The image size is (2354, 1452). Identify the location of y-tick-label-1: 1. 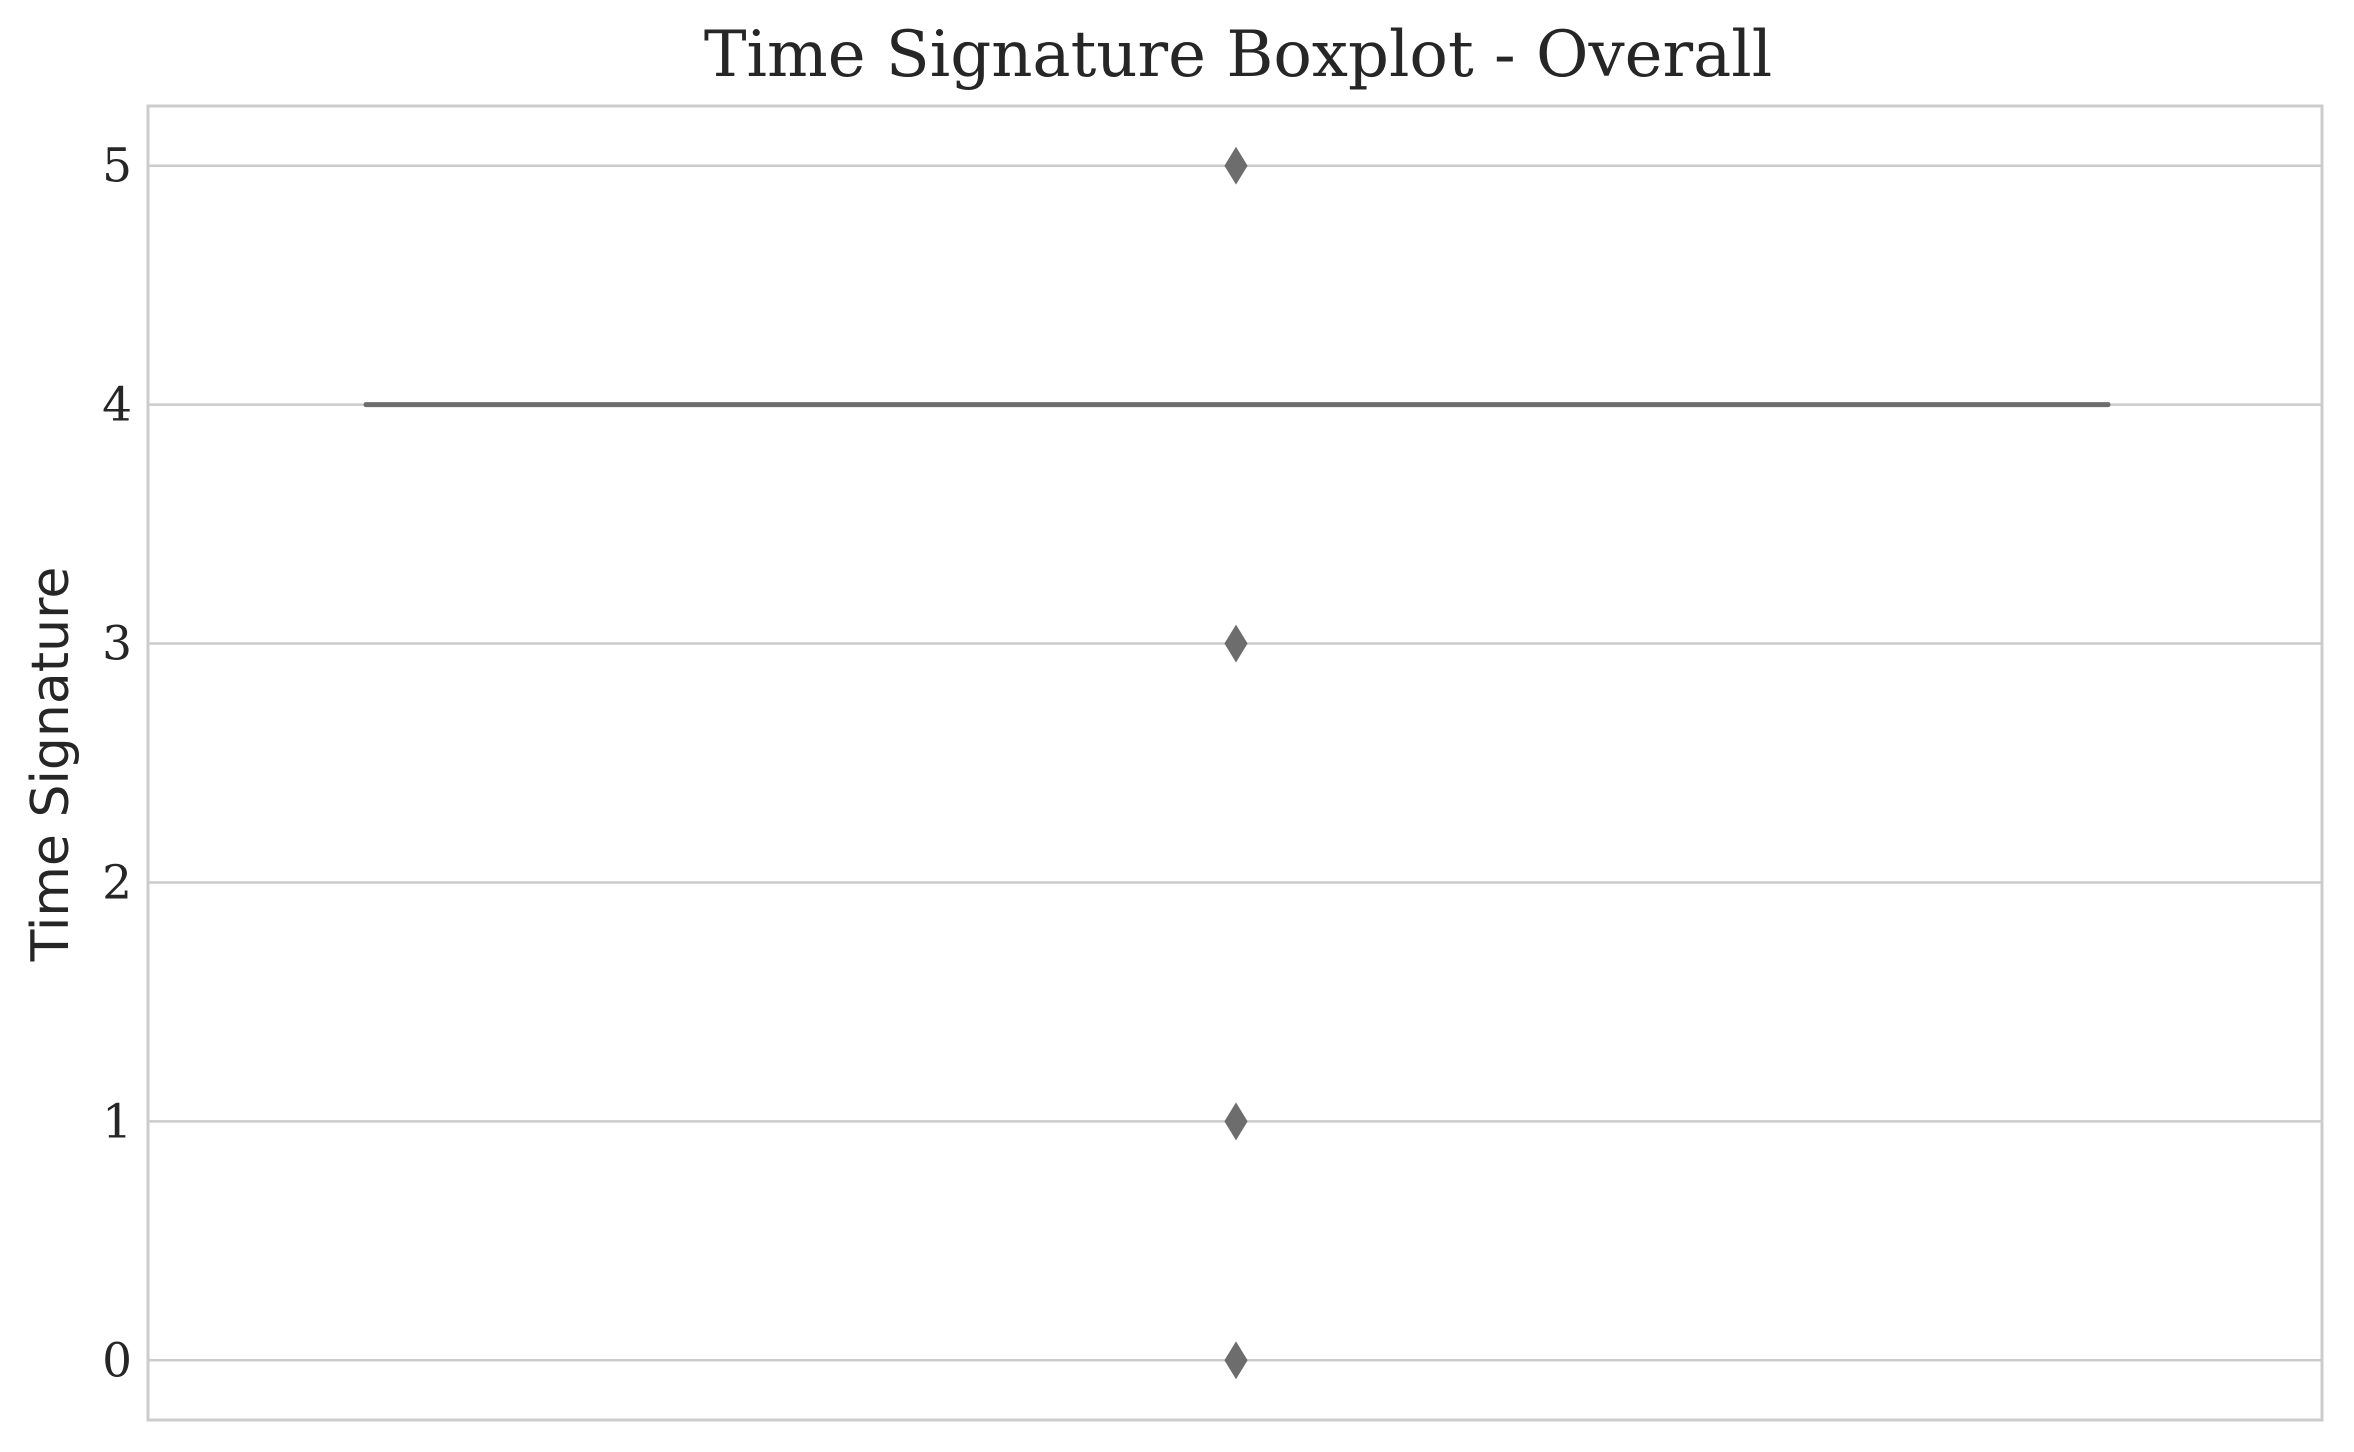
(117, 1121).